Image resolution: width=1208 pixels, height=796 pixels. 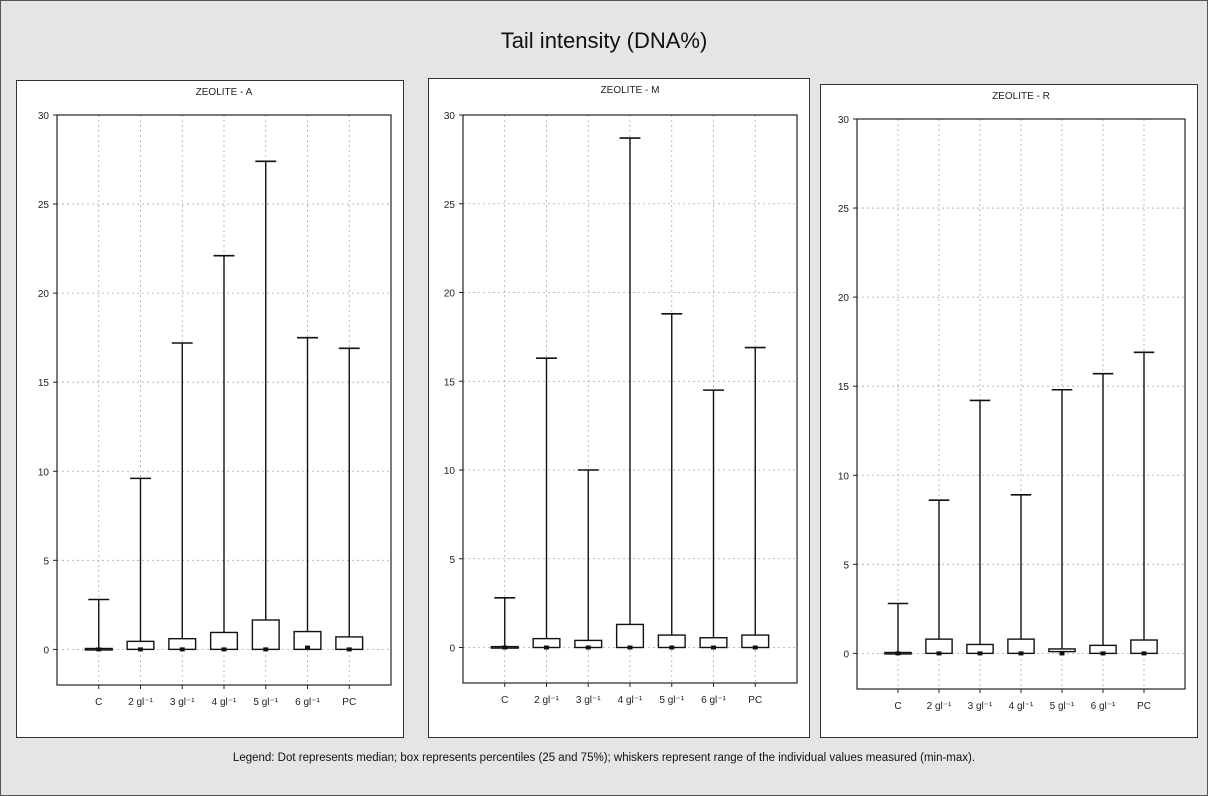 I want to click on panel-title: ZEOLITE - R, so click(x=1021, y=96).